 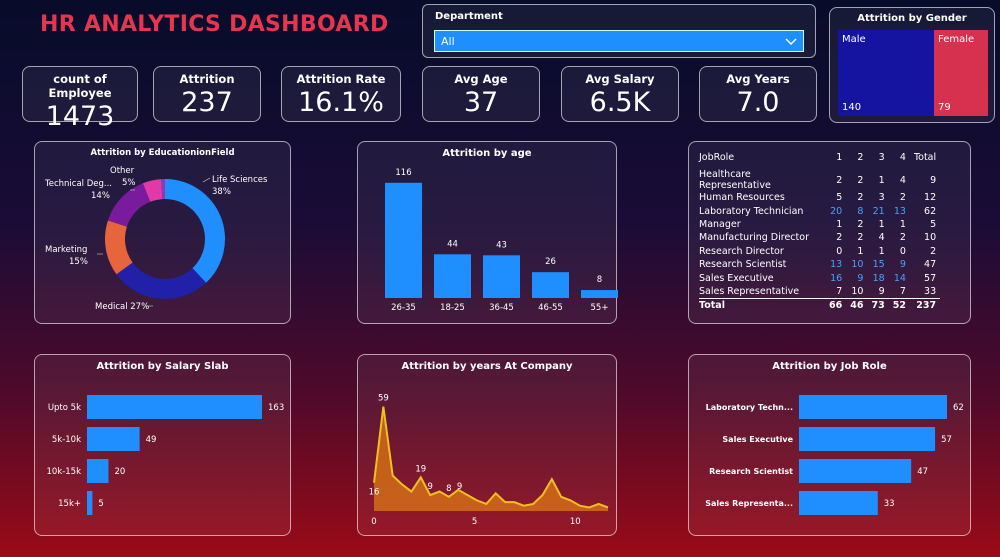 What do you see at coordinates (899, 278) in the screenshot?
I see `matrix-cell: 14` at bounding box center [899, 278].